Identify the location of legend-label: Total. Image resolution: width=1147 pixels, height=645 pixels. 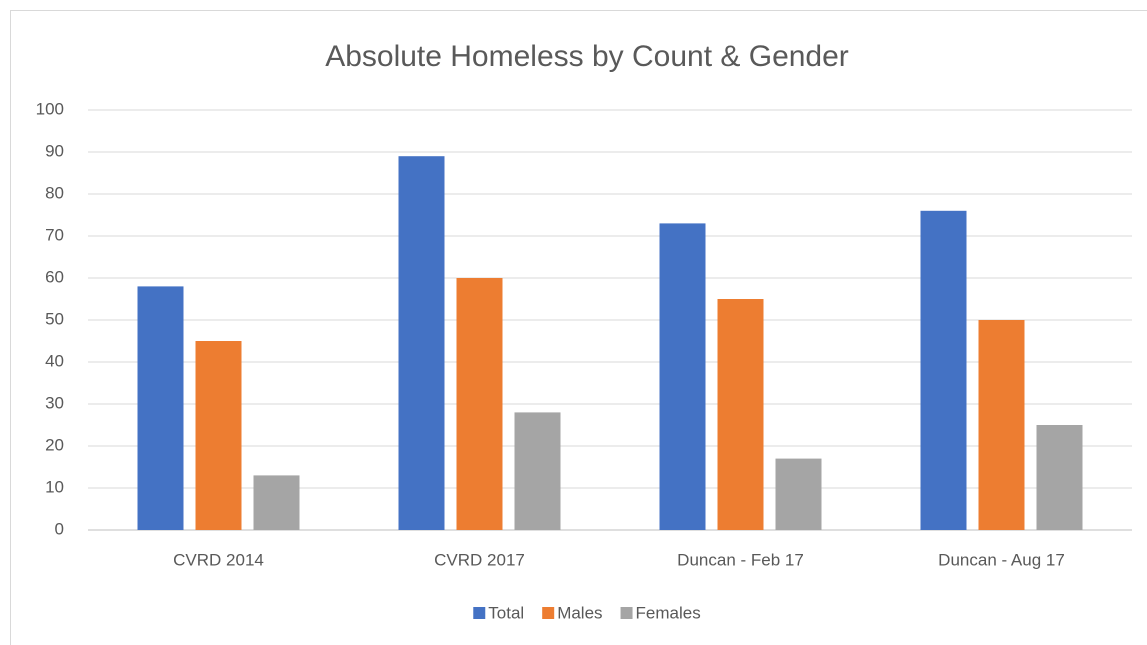
(506, 612).